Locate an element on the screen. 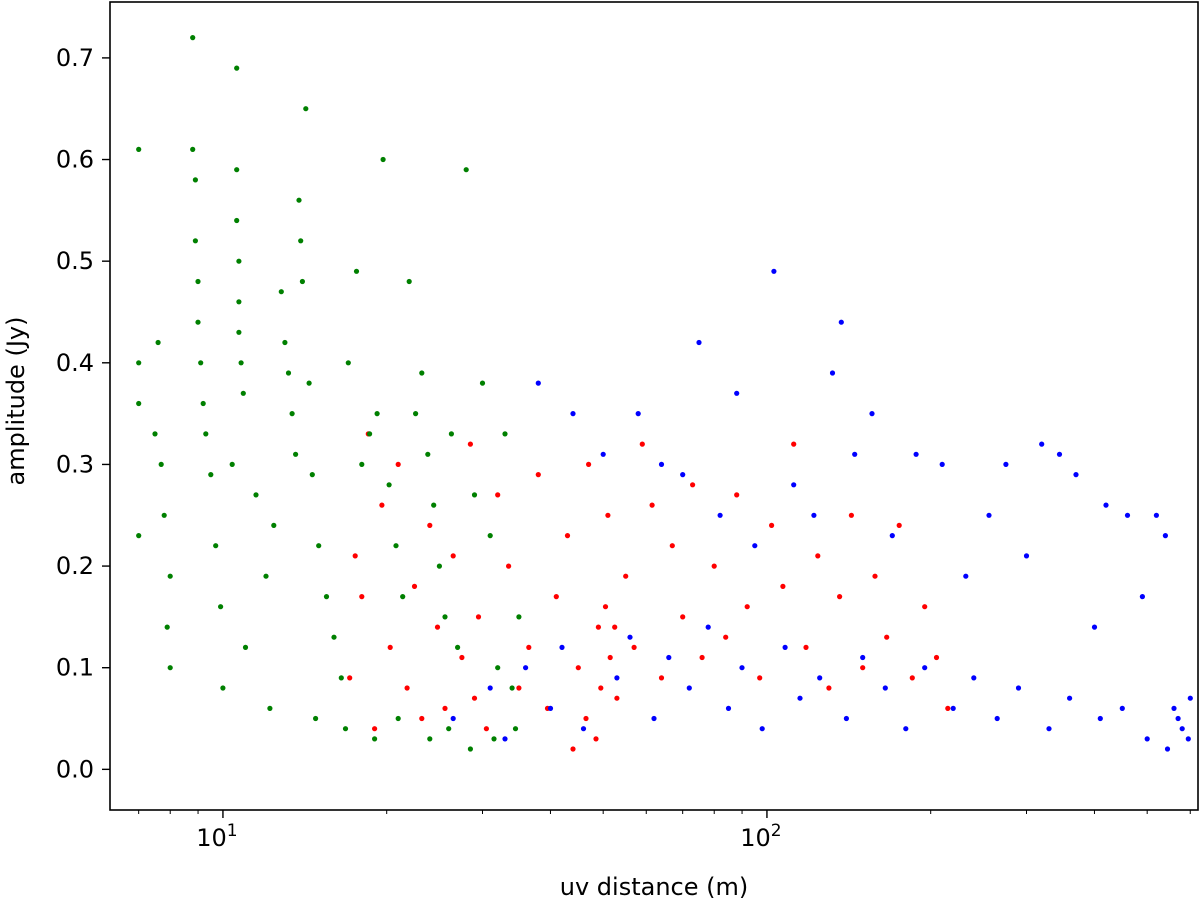 This screenshot has width=1200, height=905. y-tick-label: 0.0 is located at coordinates (75, 769).